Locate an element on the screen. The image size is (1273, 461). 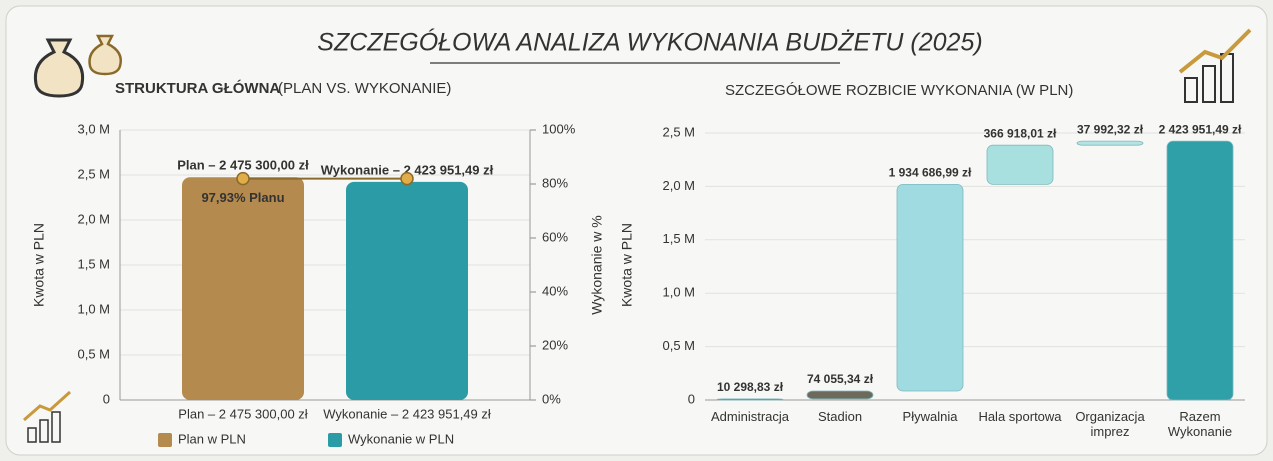
x-tick-label: Wykonanie – 2 423 951,49 zł is located at coordinates (407, 413).